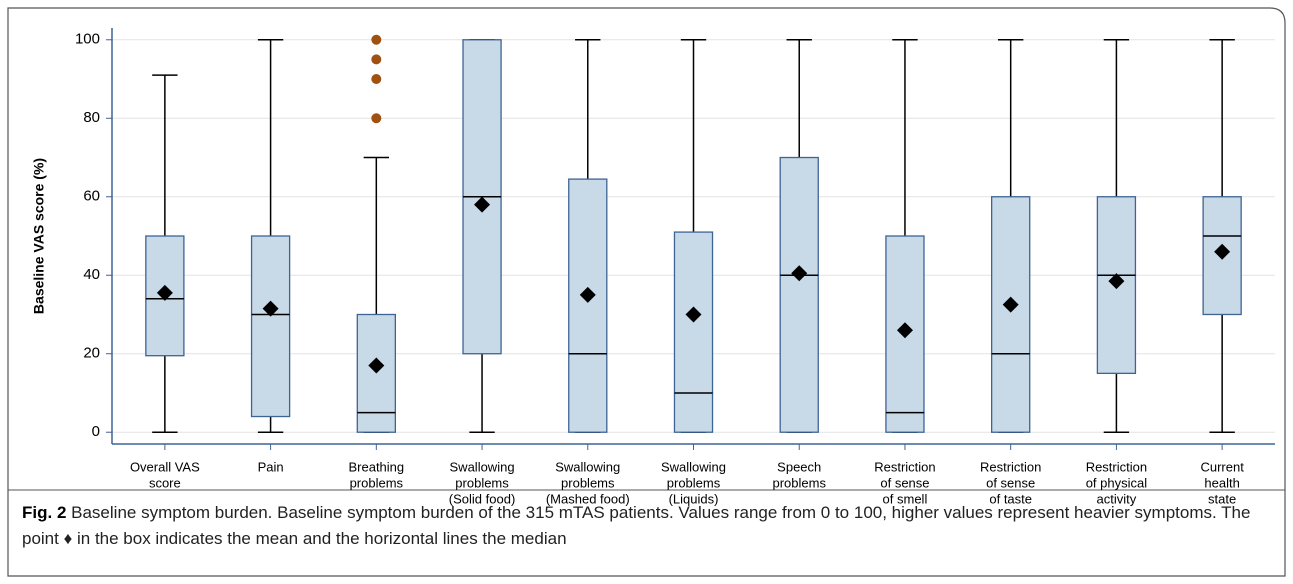  Describe the element at coordinates (588, 498) in the screenshot. I see `x-tick-label: (Mashed food)` at that location.